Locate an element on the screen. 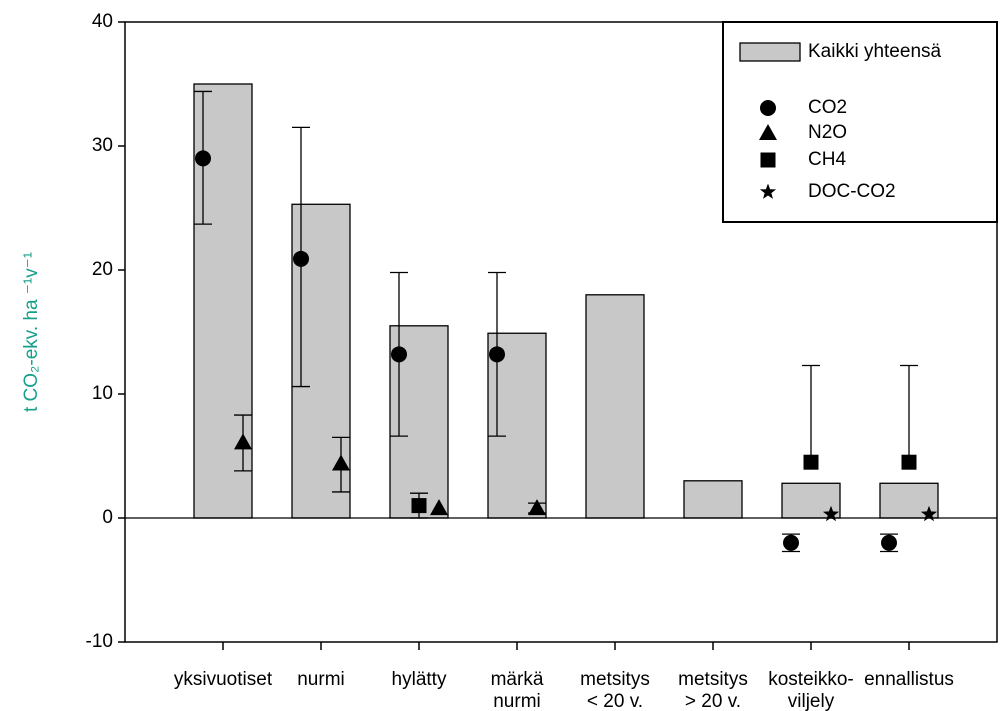 Image resolution: width=1006 pixels, height=711 pixels. x-tick-label-line: kosteikko- is located at coordinates (811, 679).